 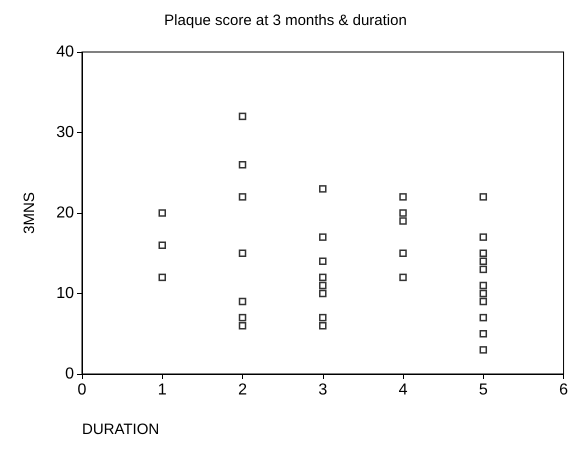 I want to click on y-tick-label: 40, so click(x=65, y=52).